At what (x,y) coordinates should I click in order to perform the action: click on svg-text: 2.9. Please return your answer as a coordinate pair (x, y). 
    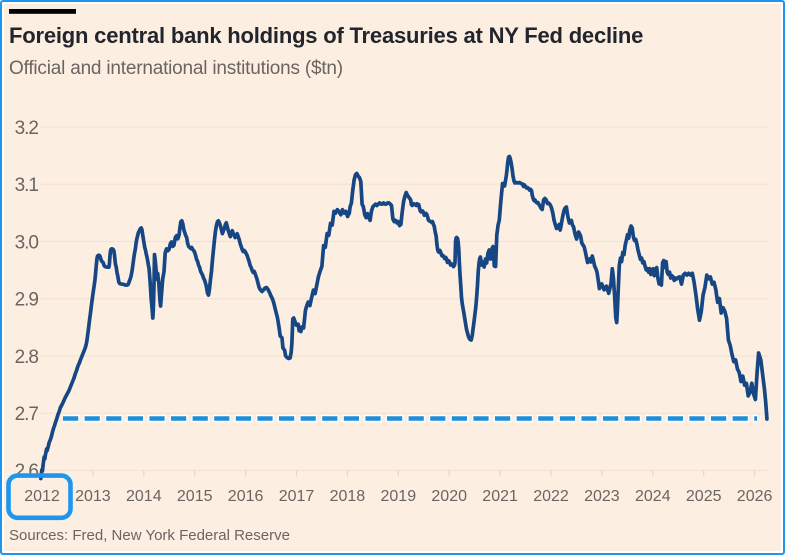
    Looking at the image, I should click on (27, 300).